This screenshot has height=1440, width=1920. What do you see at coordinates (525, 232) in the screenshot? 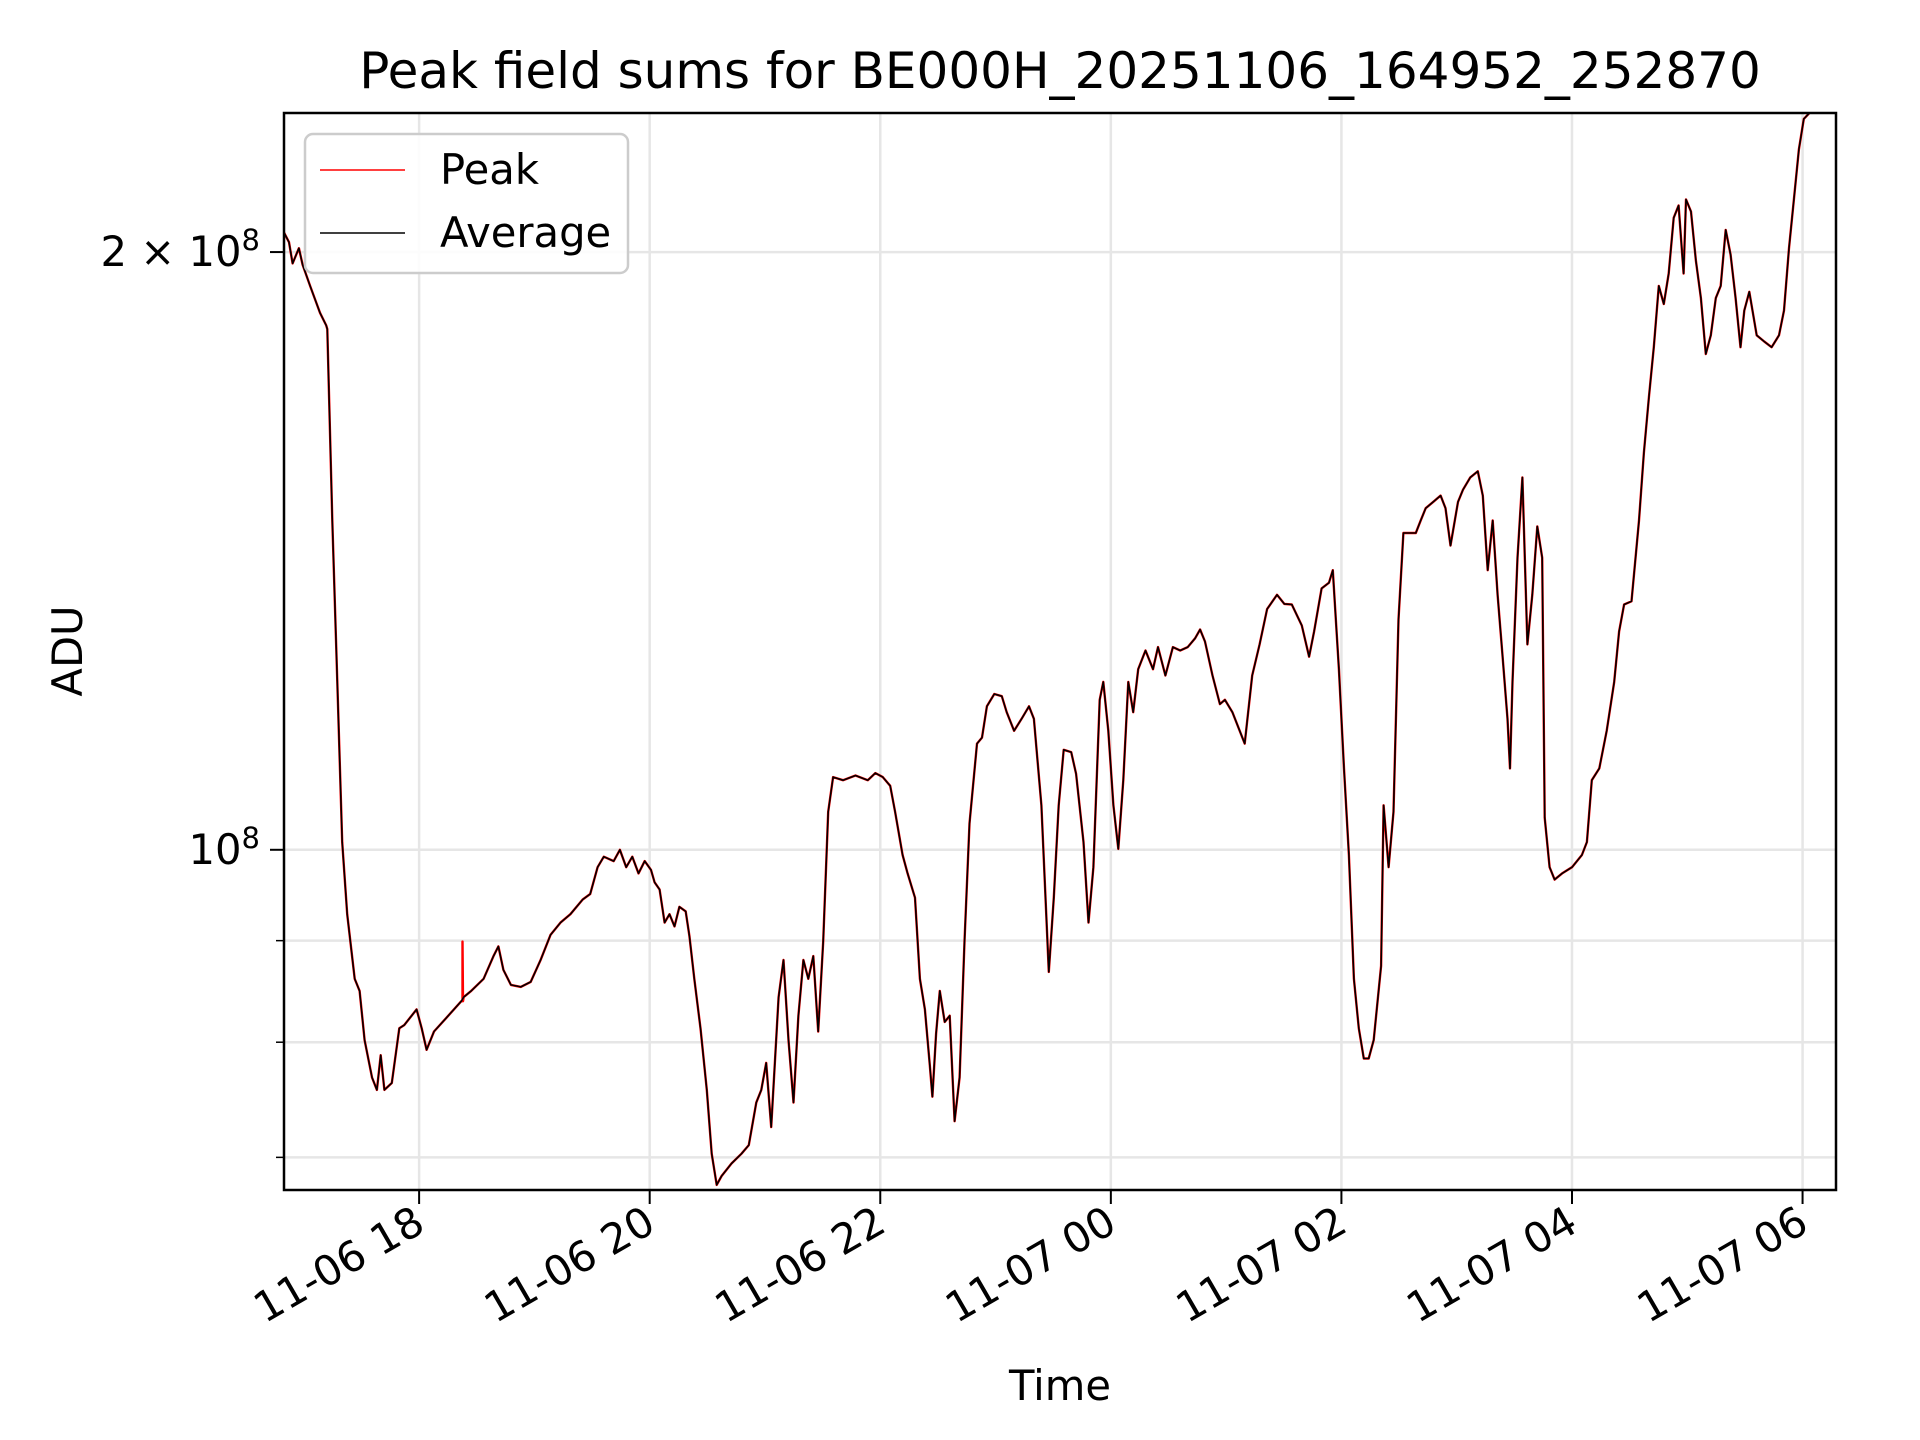
I see `legend-average-label: Average` at bounding box center [525, 232].